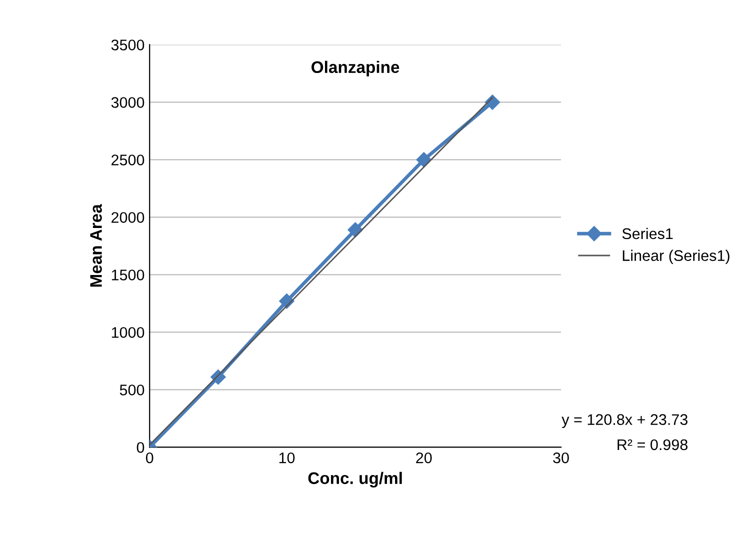  I want to click on y-tick-label: 3500, so click(127, 45).